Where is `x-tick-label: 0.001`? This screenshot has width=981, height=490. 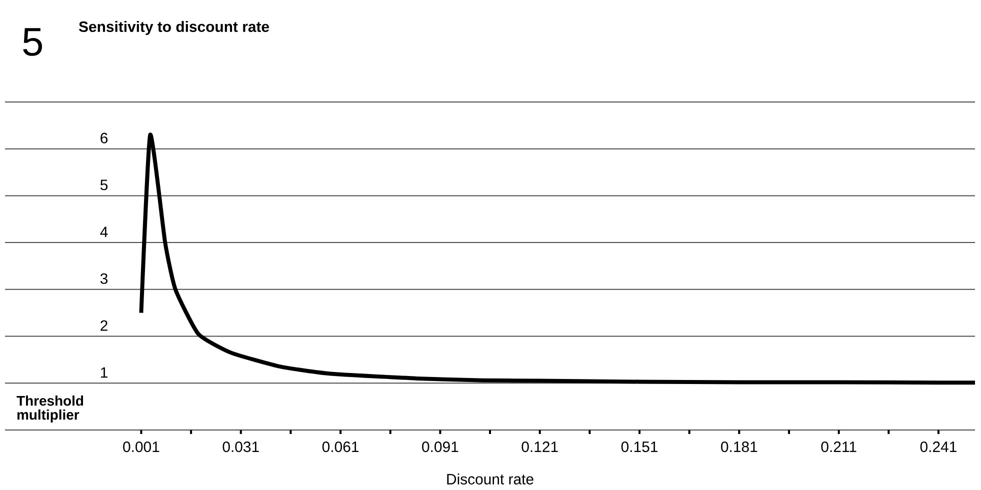 x-tick-label: 0.001 is located at coordinates (141, 447).